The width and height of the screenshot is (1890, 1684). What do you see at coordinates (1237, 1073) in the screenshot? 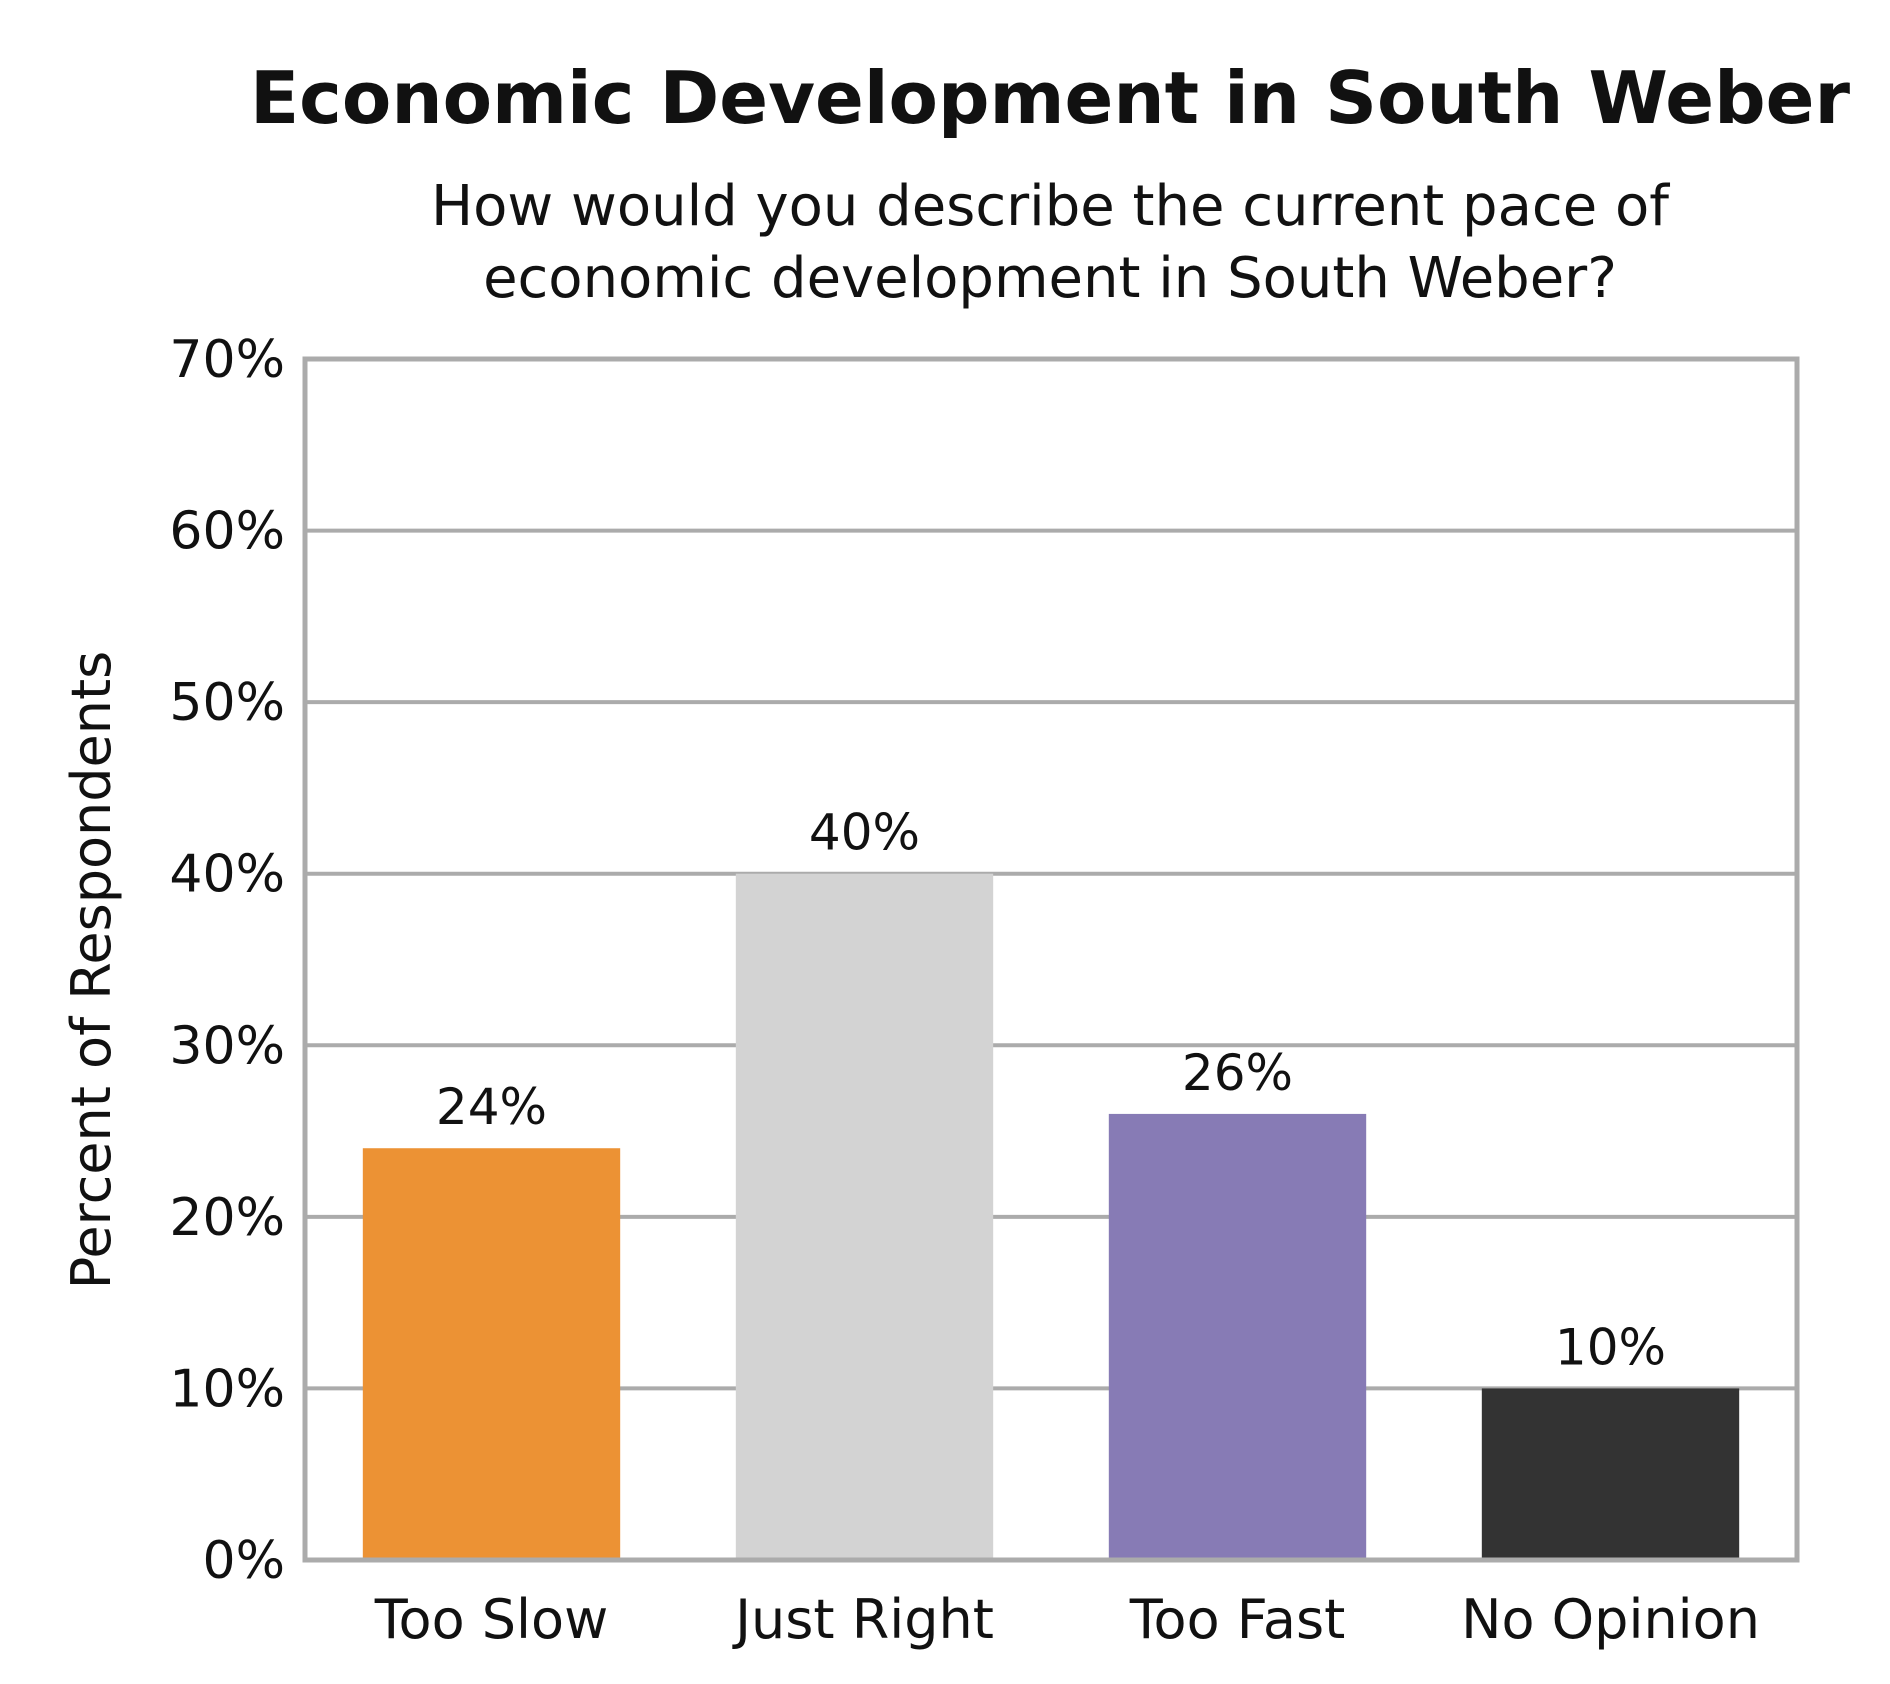
I see `data-label: 26%` at bounding box center [1237, 1073].